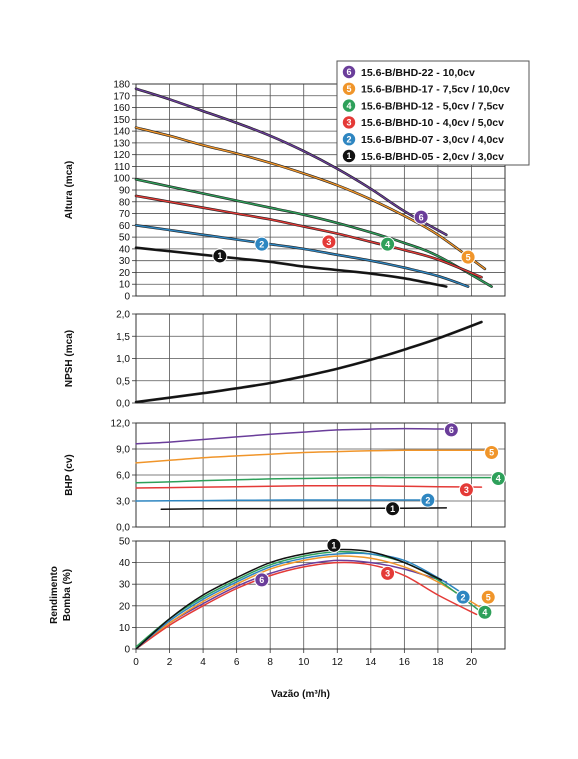 This screenshot has width=578, height=759. What do you see at coordinates (432, 106) in the screenshot?
I see `legend-entry-label-4: 15.6-B/BHD-12 - 5,0cv / 7,5cv` at bounding box center [432, 106].